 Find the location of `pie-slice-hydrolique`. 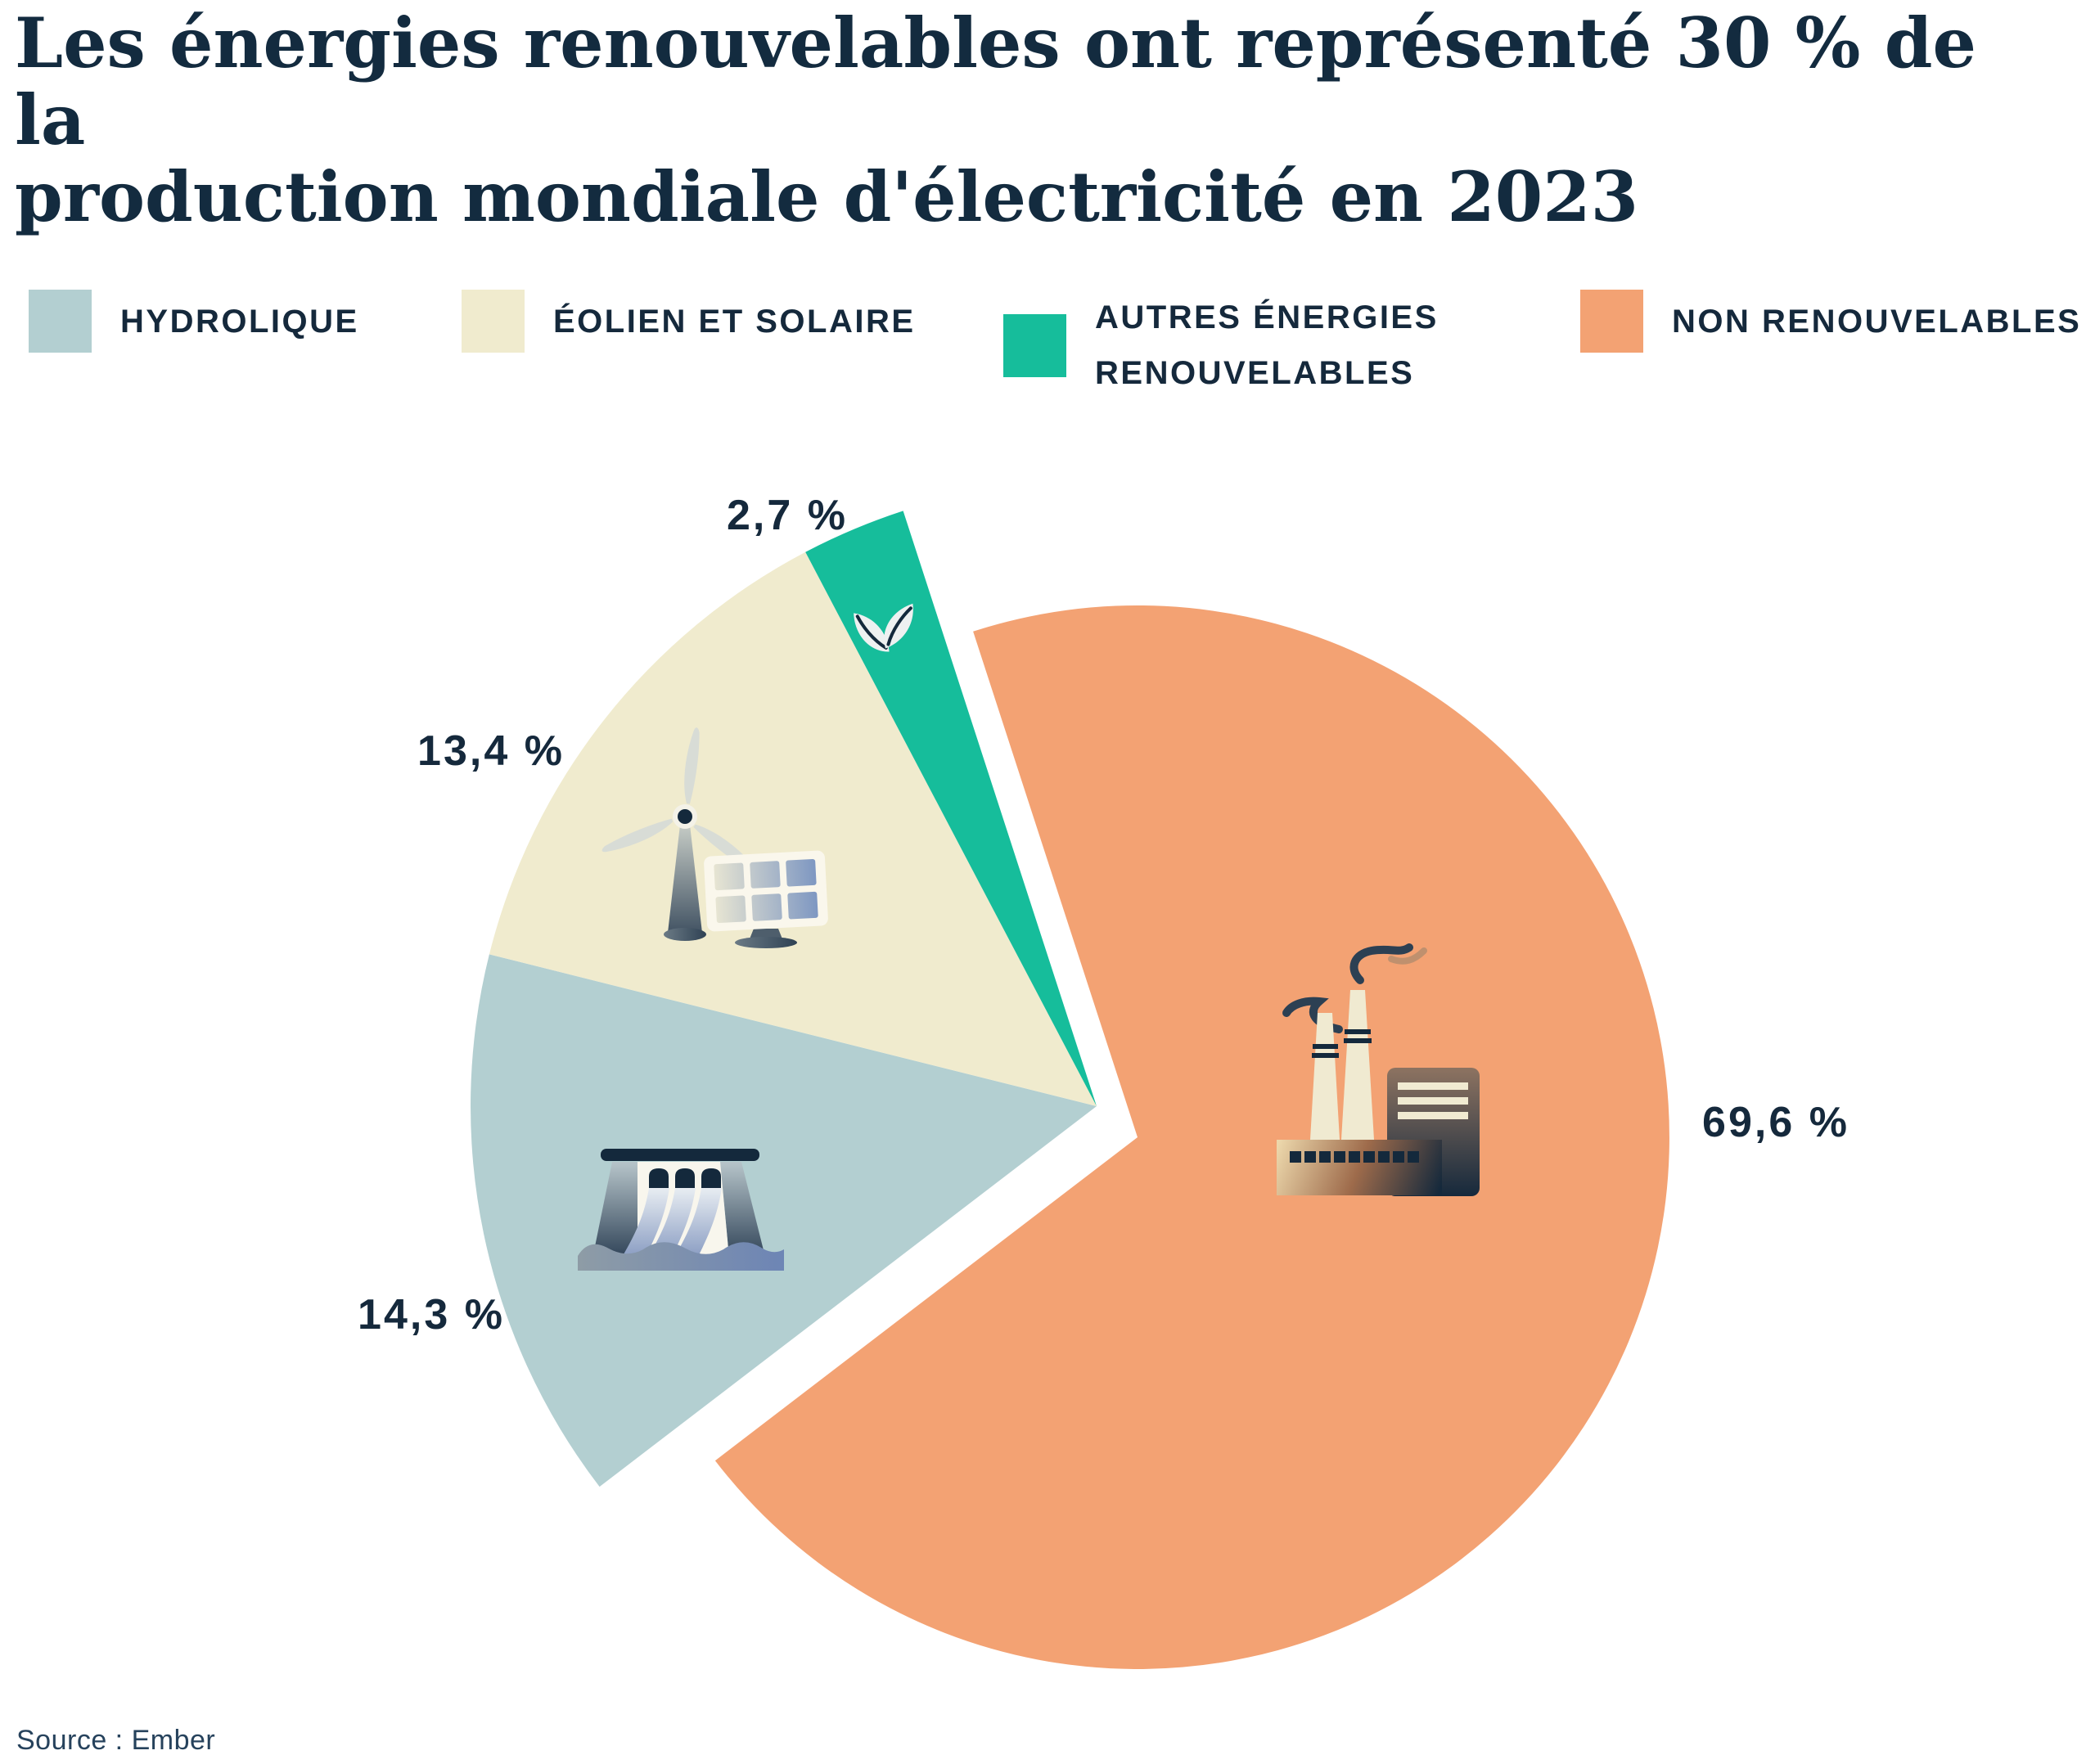

pie-slice-hydrolique is located at coordinates (784, 1221).